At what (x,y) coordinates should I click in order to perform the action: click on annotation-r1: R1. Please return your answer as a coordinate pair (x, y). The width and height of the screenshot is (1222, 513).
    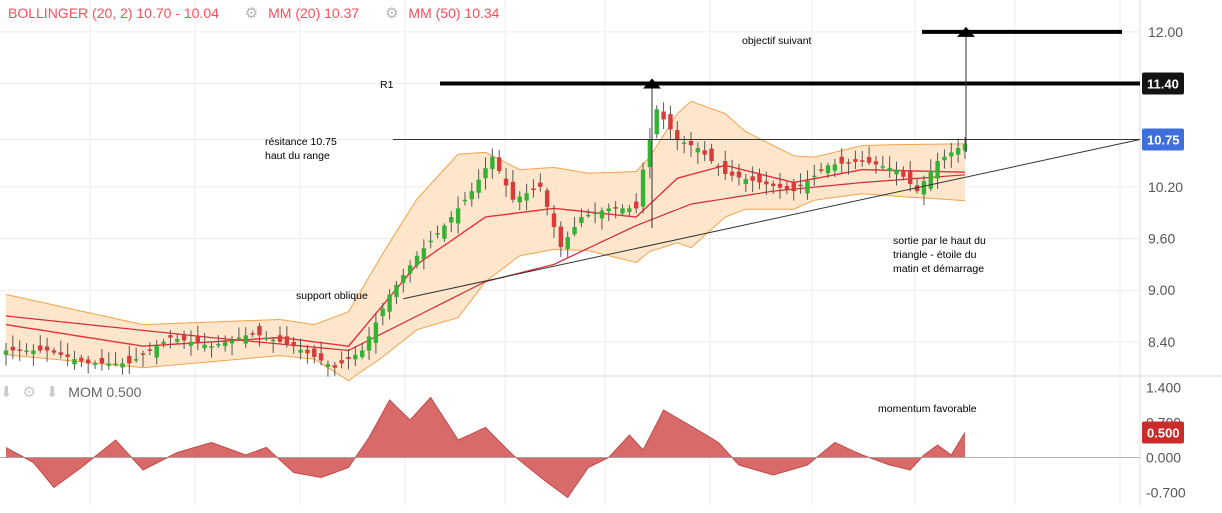
    Looking at the image, I should click on (387, 85).